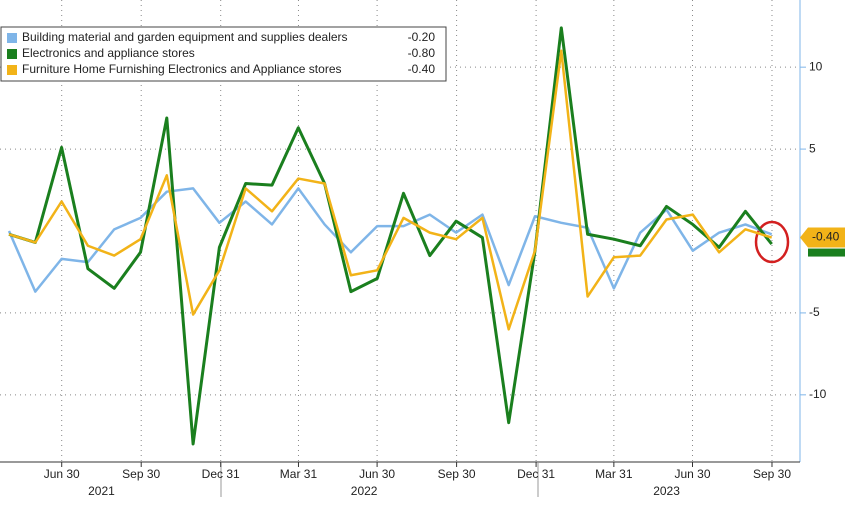 This screenshot has width=845, height=507. I want to click on value-tag-label: -0.40, so click(826, 237).